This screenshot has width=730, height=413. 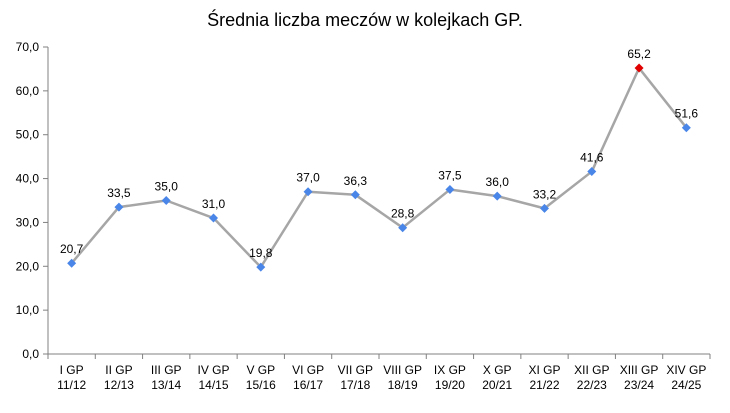 What do you see at coordinates (308, 178) in the screenshot?
I see `data-label: 37,0` at bounding box center [308, 178].